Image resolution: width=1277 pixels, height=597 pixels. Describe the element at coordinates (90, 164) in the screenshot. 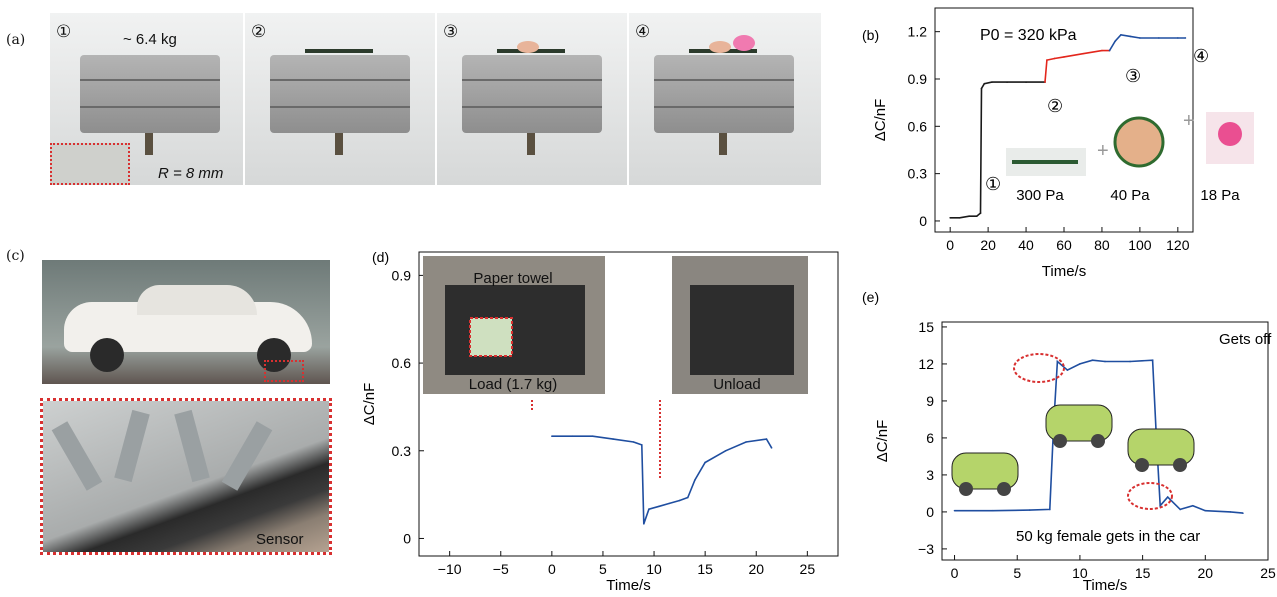

I see `sensor-zoom-inset` at that location.